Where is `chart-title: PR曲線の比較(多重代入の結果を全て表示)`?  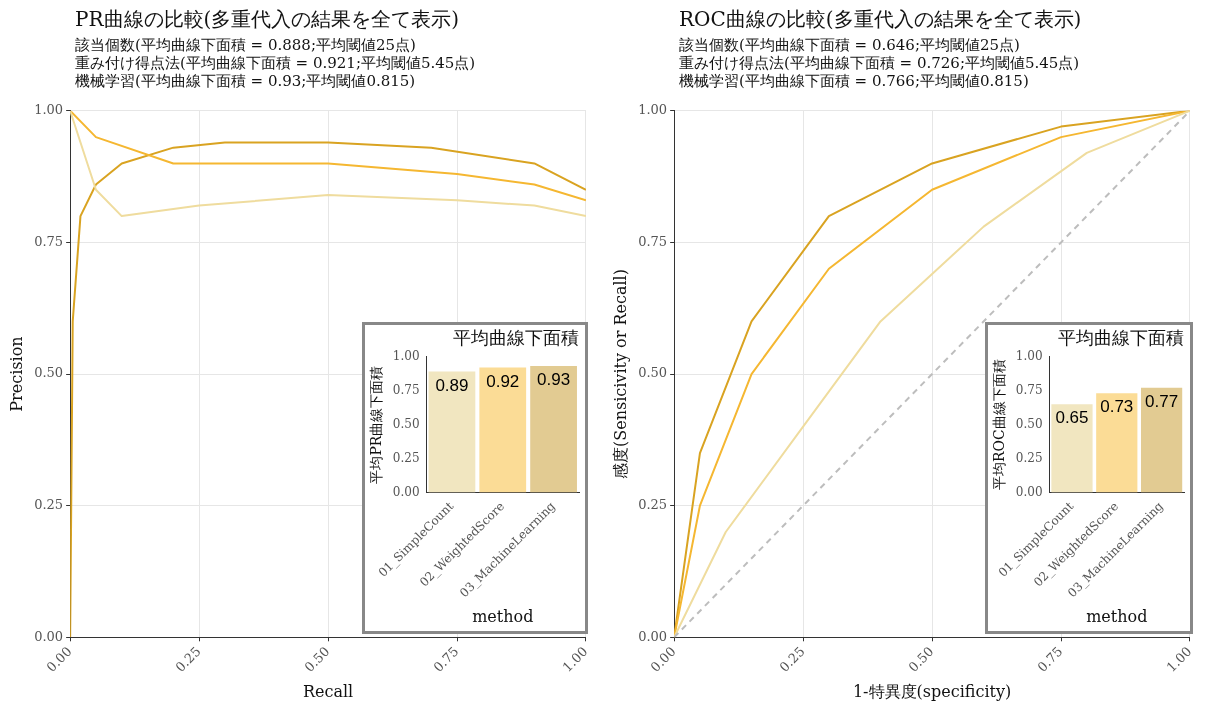 chart-title: PR曲線の比較(多重代入の結果を全て表示) is located at coordinates (267, 19).